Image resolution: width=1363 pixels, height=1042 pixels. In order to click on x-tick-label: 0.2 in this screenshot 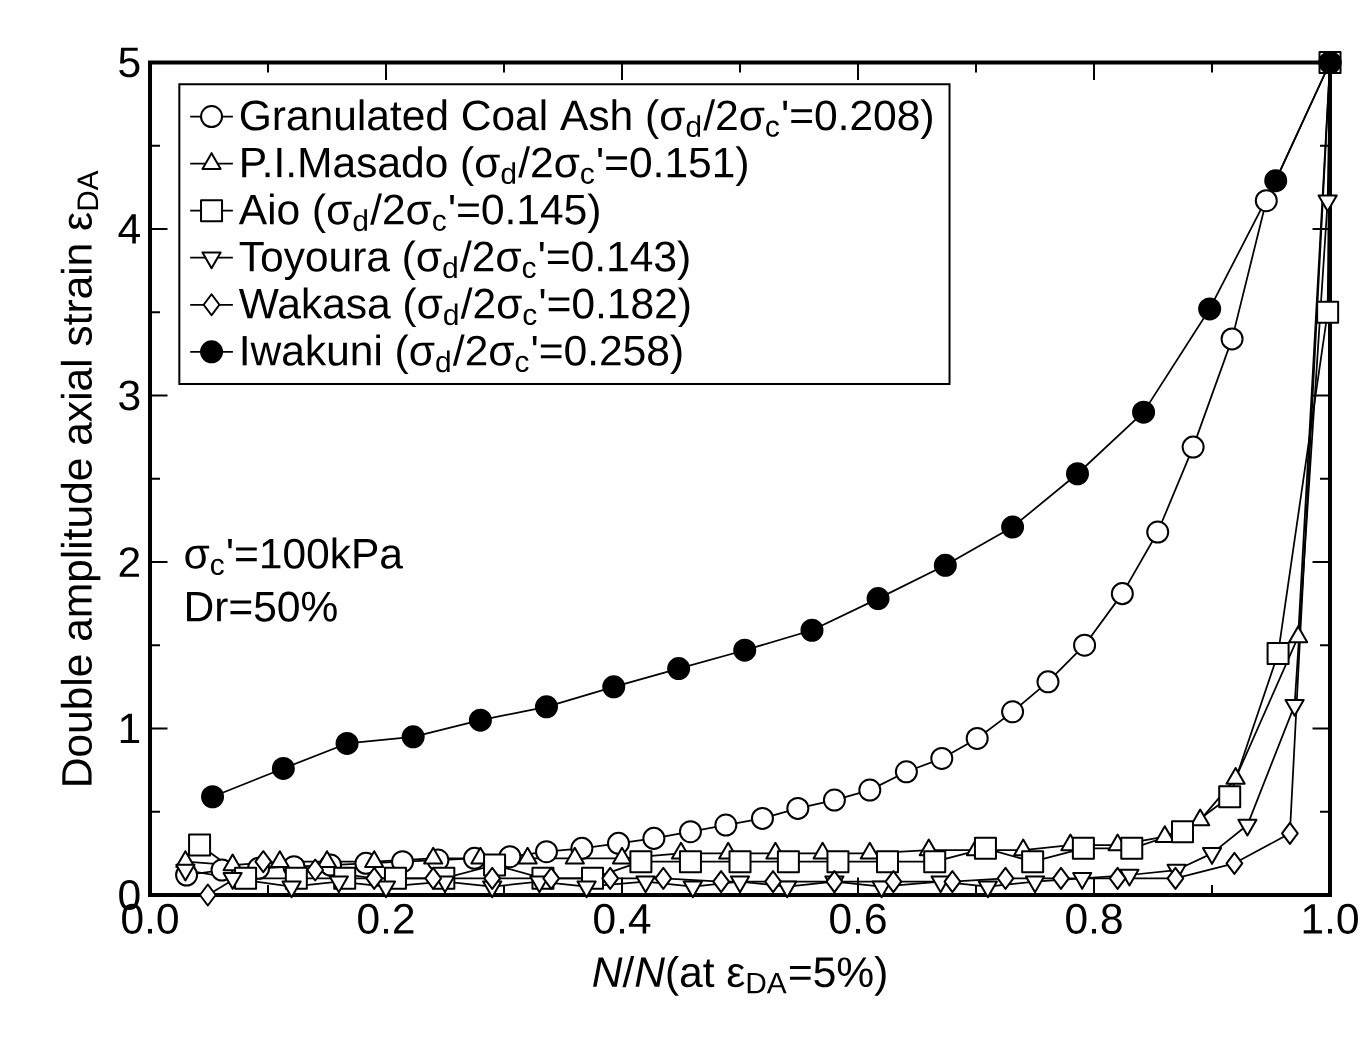, I will do `click(386, 918)`.